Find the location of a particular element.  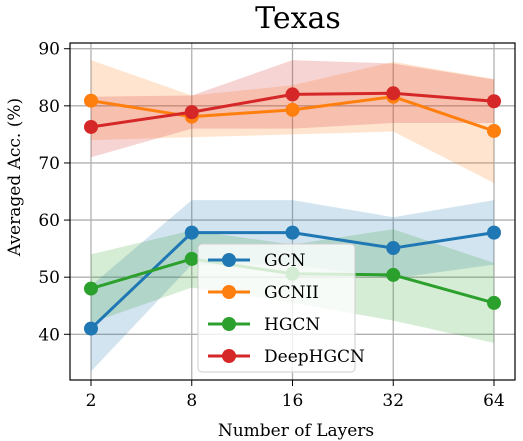

x-axis-ticks: 2 8 16 32 64 is located at coordinates (295, 395).